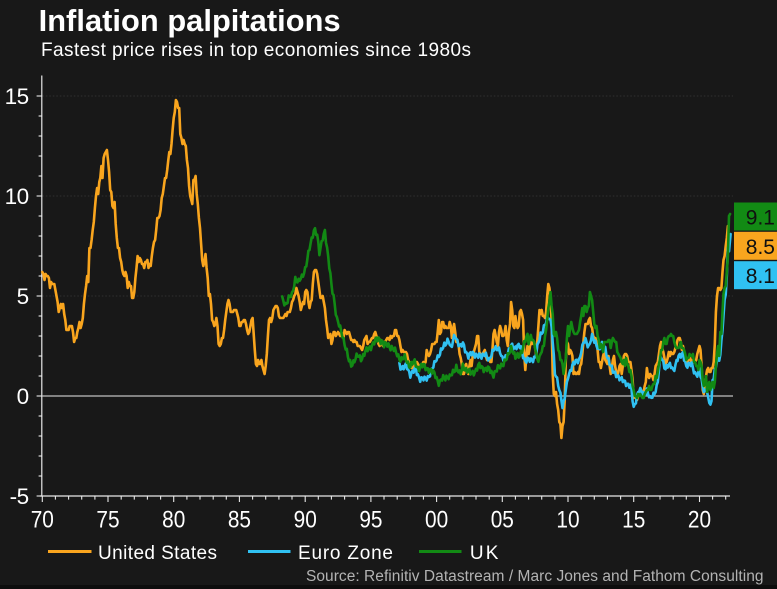  What do you see at coordinates (173, 519) in the screenshot?
I see `svg-text: 80` at bounding box center [173, 519].